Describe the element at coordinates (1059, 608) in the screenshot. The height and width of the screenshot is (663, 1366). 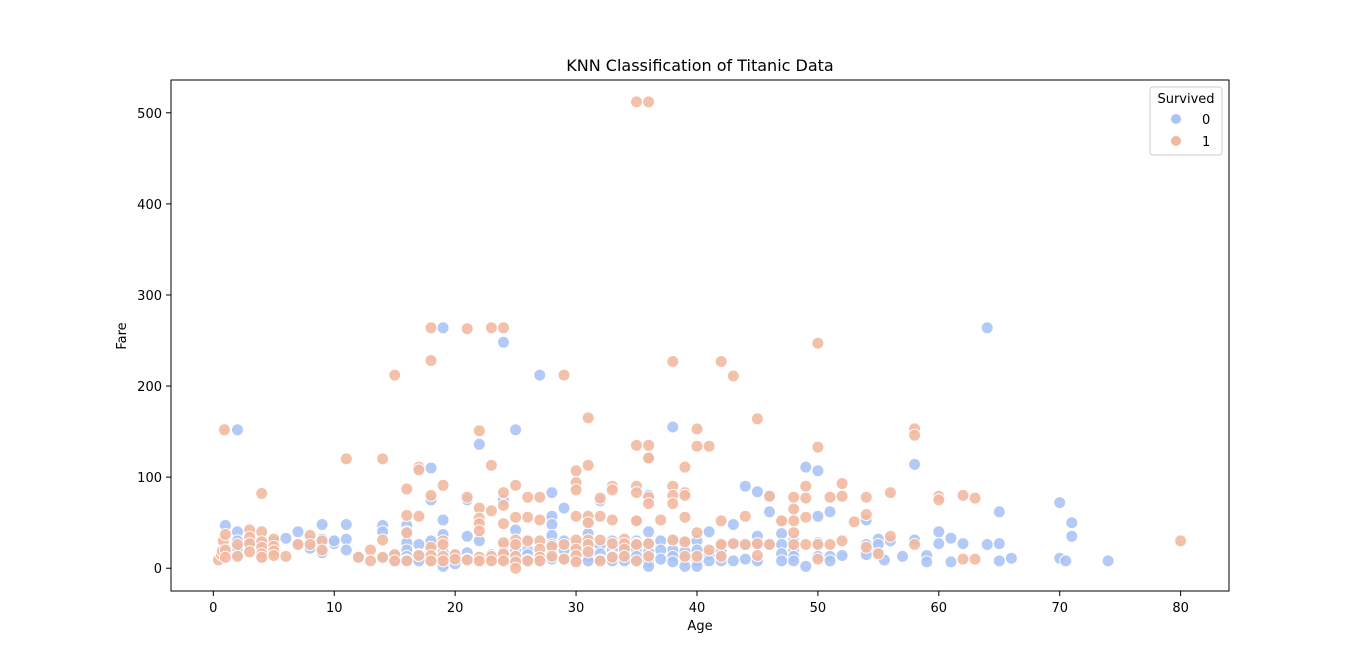
I see `x-tick-label: 70` at that location.